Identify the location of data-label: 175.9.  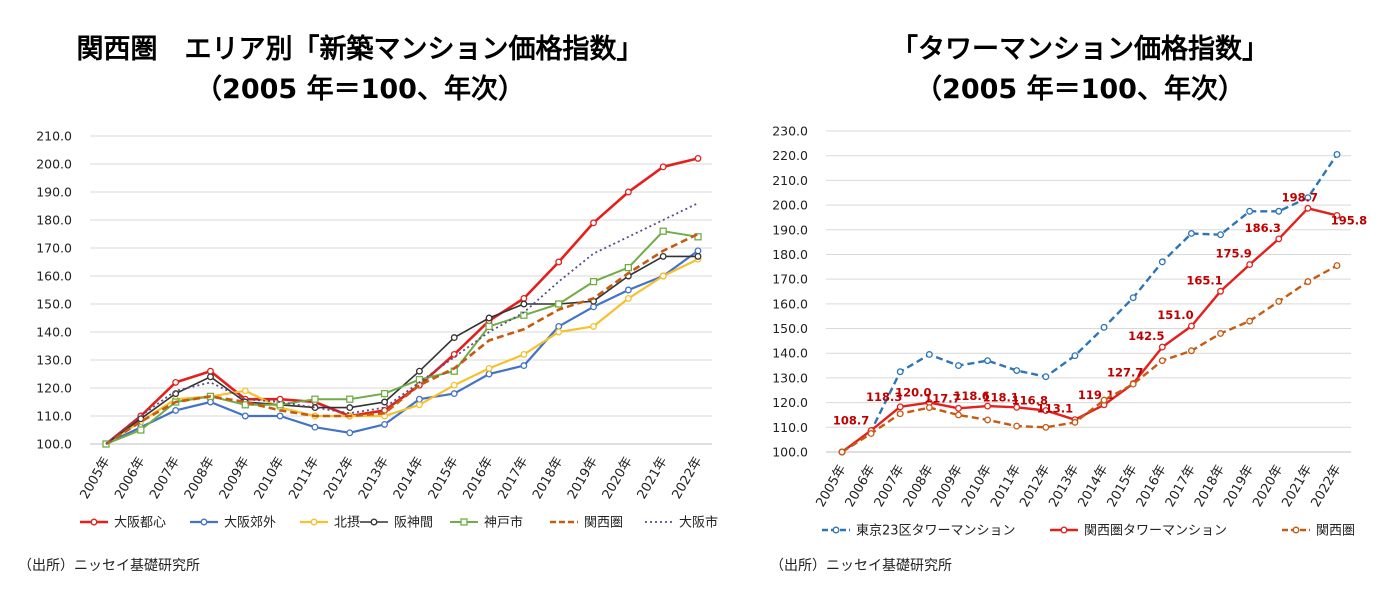
(1233, 254).